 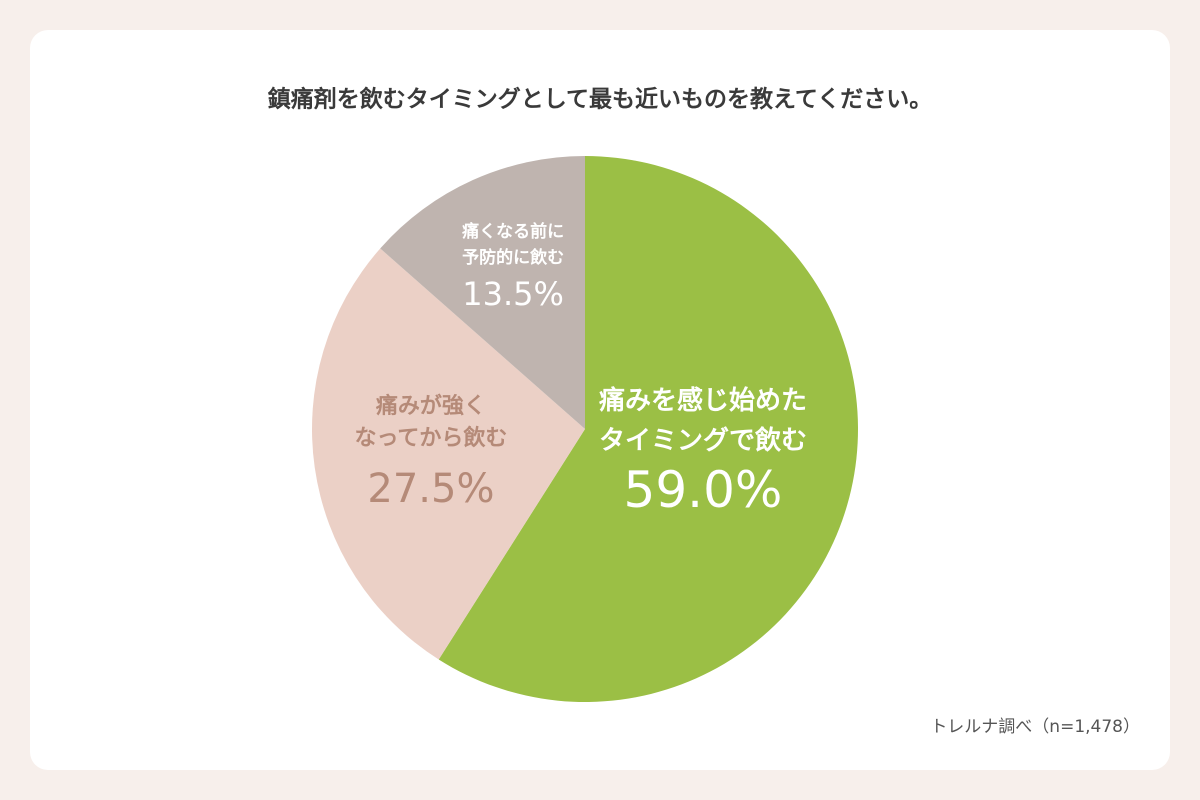 What do you see at coordinates (1035, 727) in the screenshot?
I see `source-note: トレルナ調べ（n=1,478）` at bounding box center [1035, 727].